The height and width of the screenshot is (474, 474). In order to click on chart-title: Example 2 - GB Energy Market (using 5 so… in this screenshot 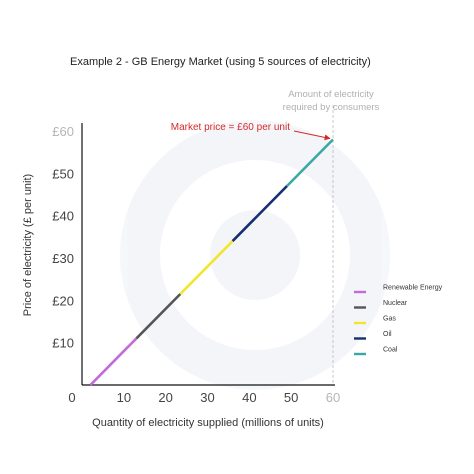, I will do `click(220, 62)`.